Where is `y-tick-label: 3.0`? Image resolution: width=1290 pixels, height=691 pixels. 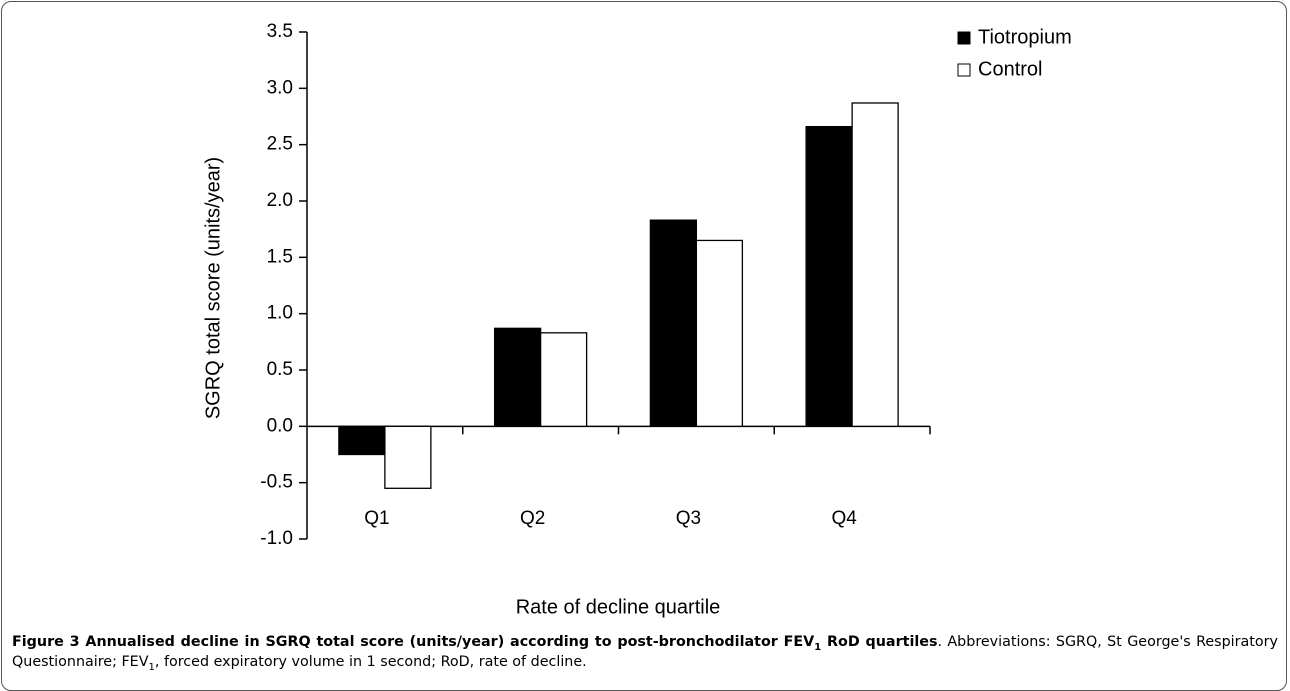
y-tick-label: 3.0 is located at coordinates (280, 87).